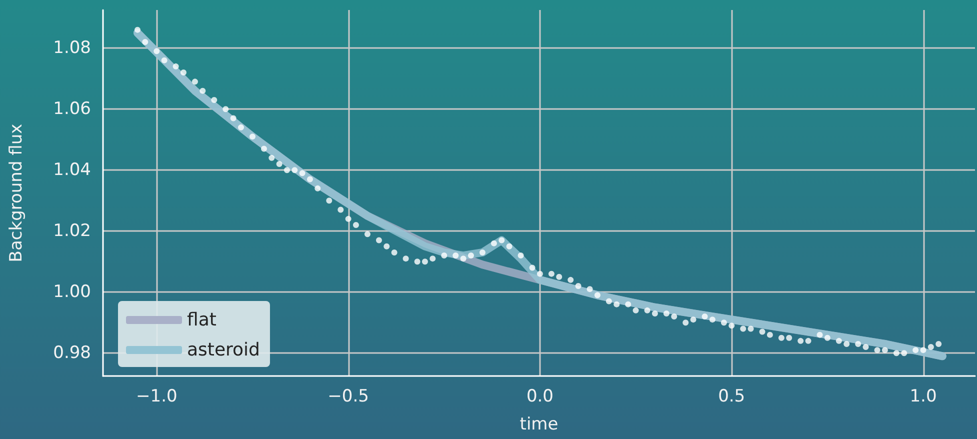 The image size is (977, 439). I want to click on legend-label: flat, so click(201, 320).